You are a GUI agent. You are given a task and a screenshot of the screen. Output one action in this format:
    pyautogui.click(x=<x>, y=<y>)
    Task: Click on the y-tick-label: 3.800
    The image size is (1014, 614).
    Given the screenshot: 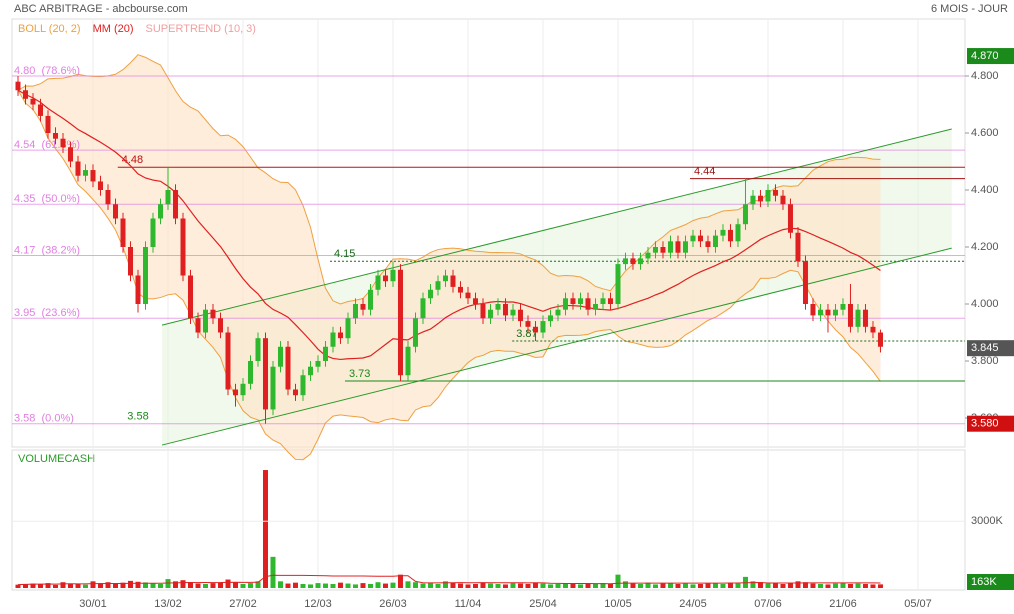 What is the action you would take?
    pyautogui.click(x=985, y=361)
    